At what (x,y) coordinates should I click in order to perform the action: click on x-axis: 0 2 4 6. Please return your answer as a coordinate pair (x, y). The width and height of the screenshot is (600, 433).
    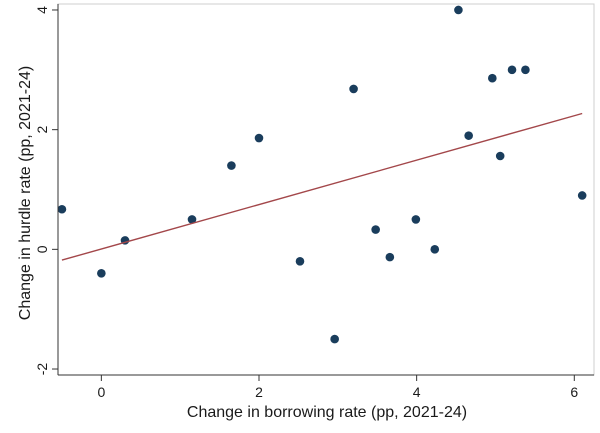
    Looking at the image, I should click on (326, 387).